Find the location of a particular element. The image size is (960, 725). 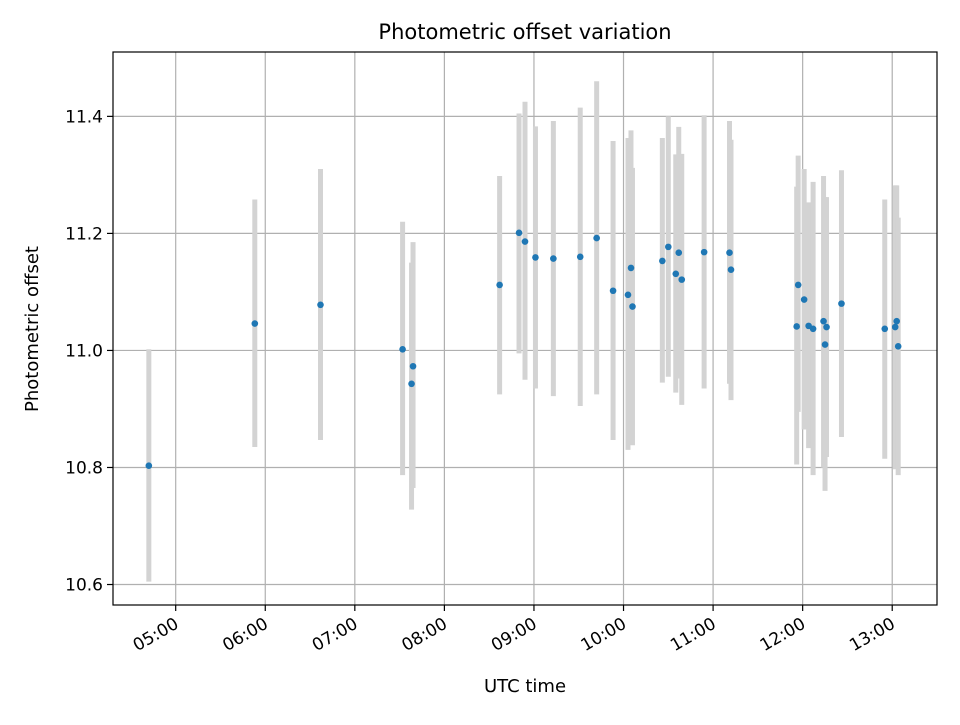

y-tick-label: 10.8 is located at coordinates (84, 468).